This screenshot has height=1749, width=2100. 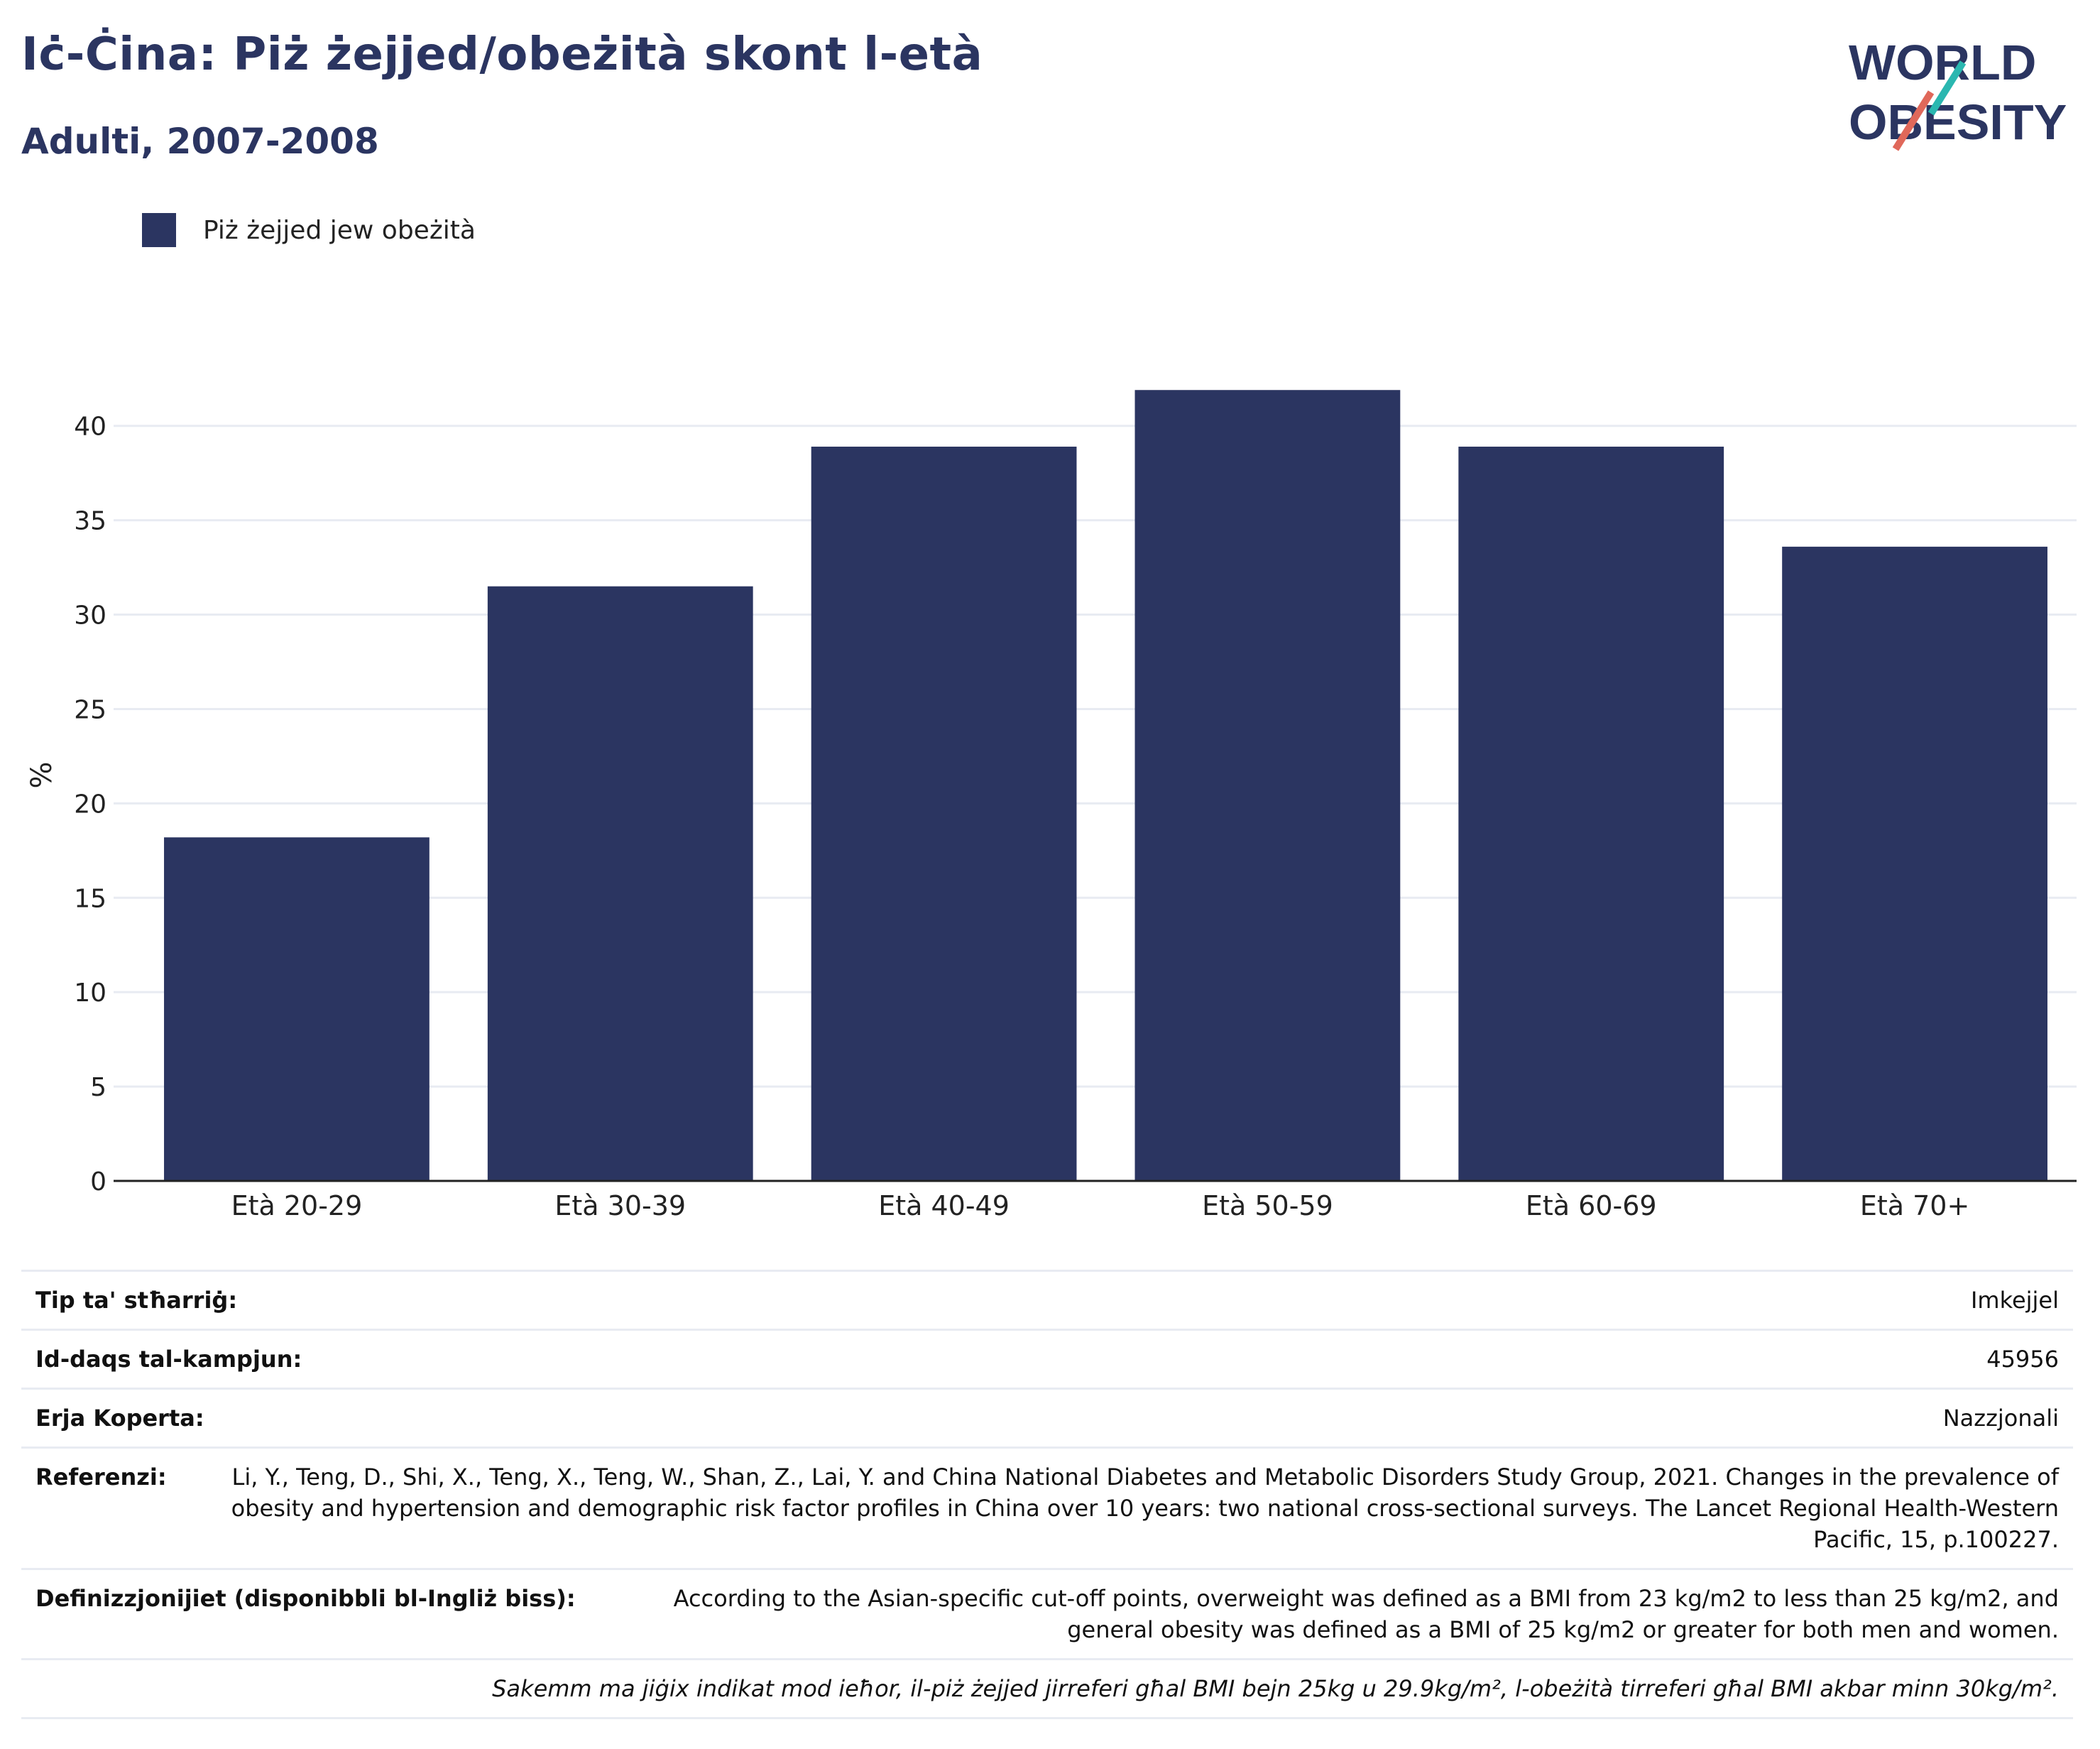 What do you see at coordinates (90, 993) in the screenshot?
I see `y-tick-label: 10` at bounding box center [90, 993].